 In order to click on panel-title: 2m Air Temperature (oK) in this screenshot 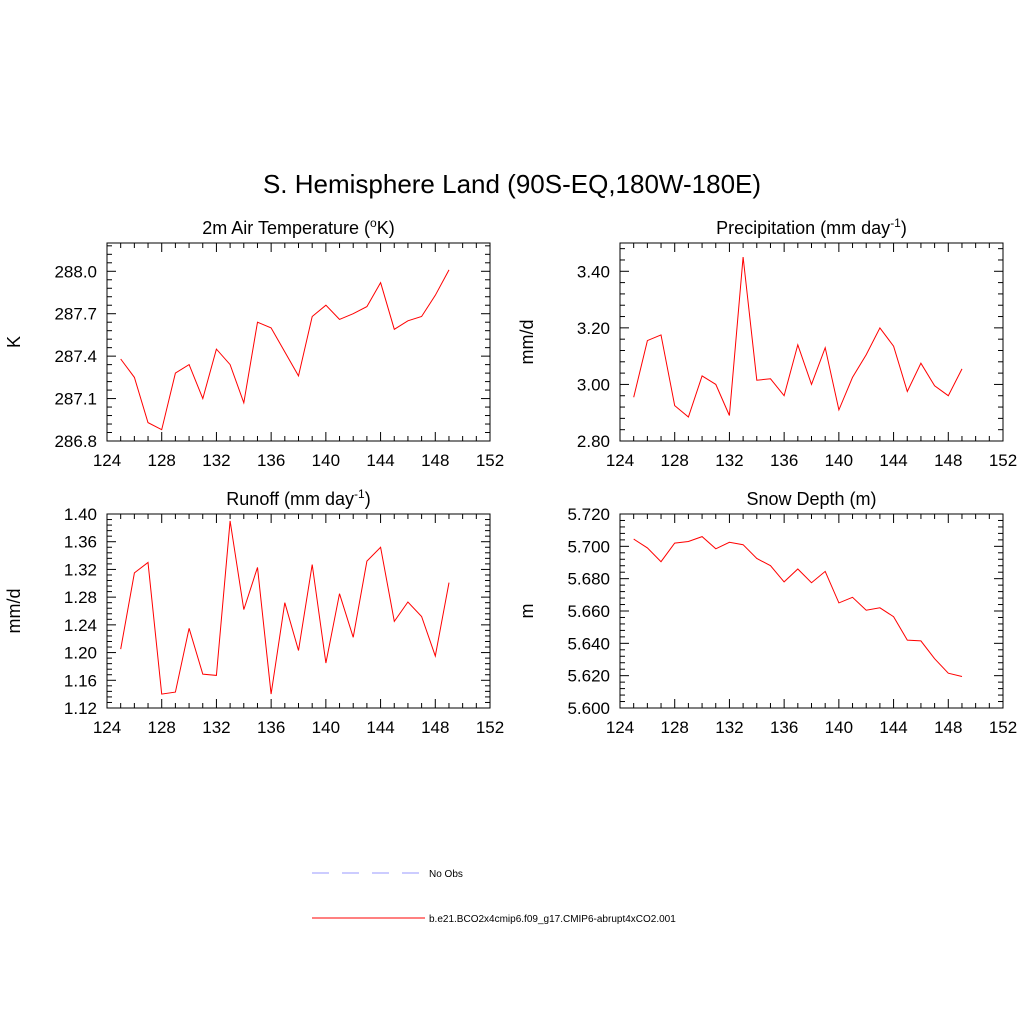, I will do `click(298, 227)`.